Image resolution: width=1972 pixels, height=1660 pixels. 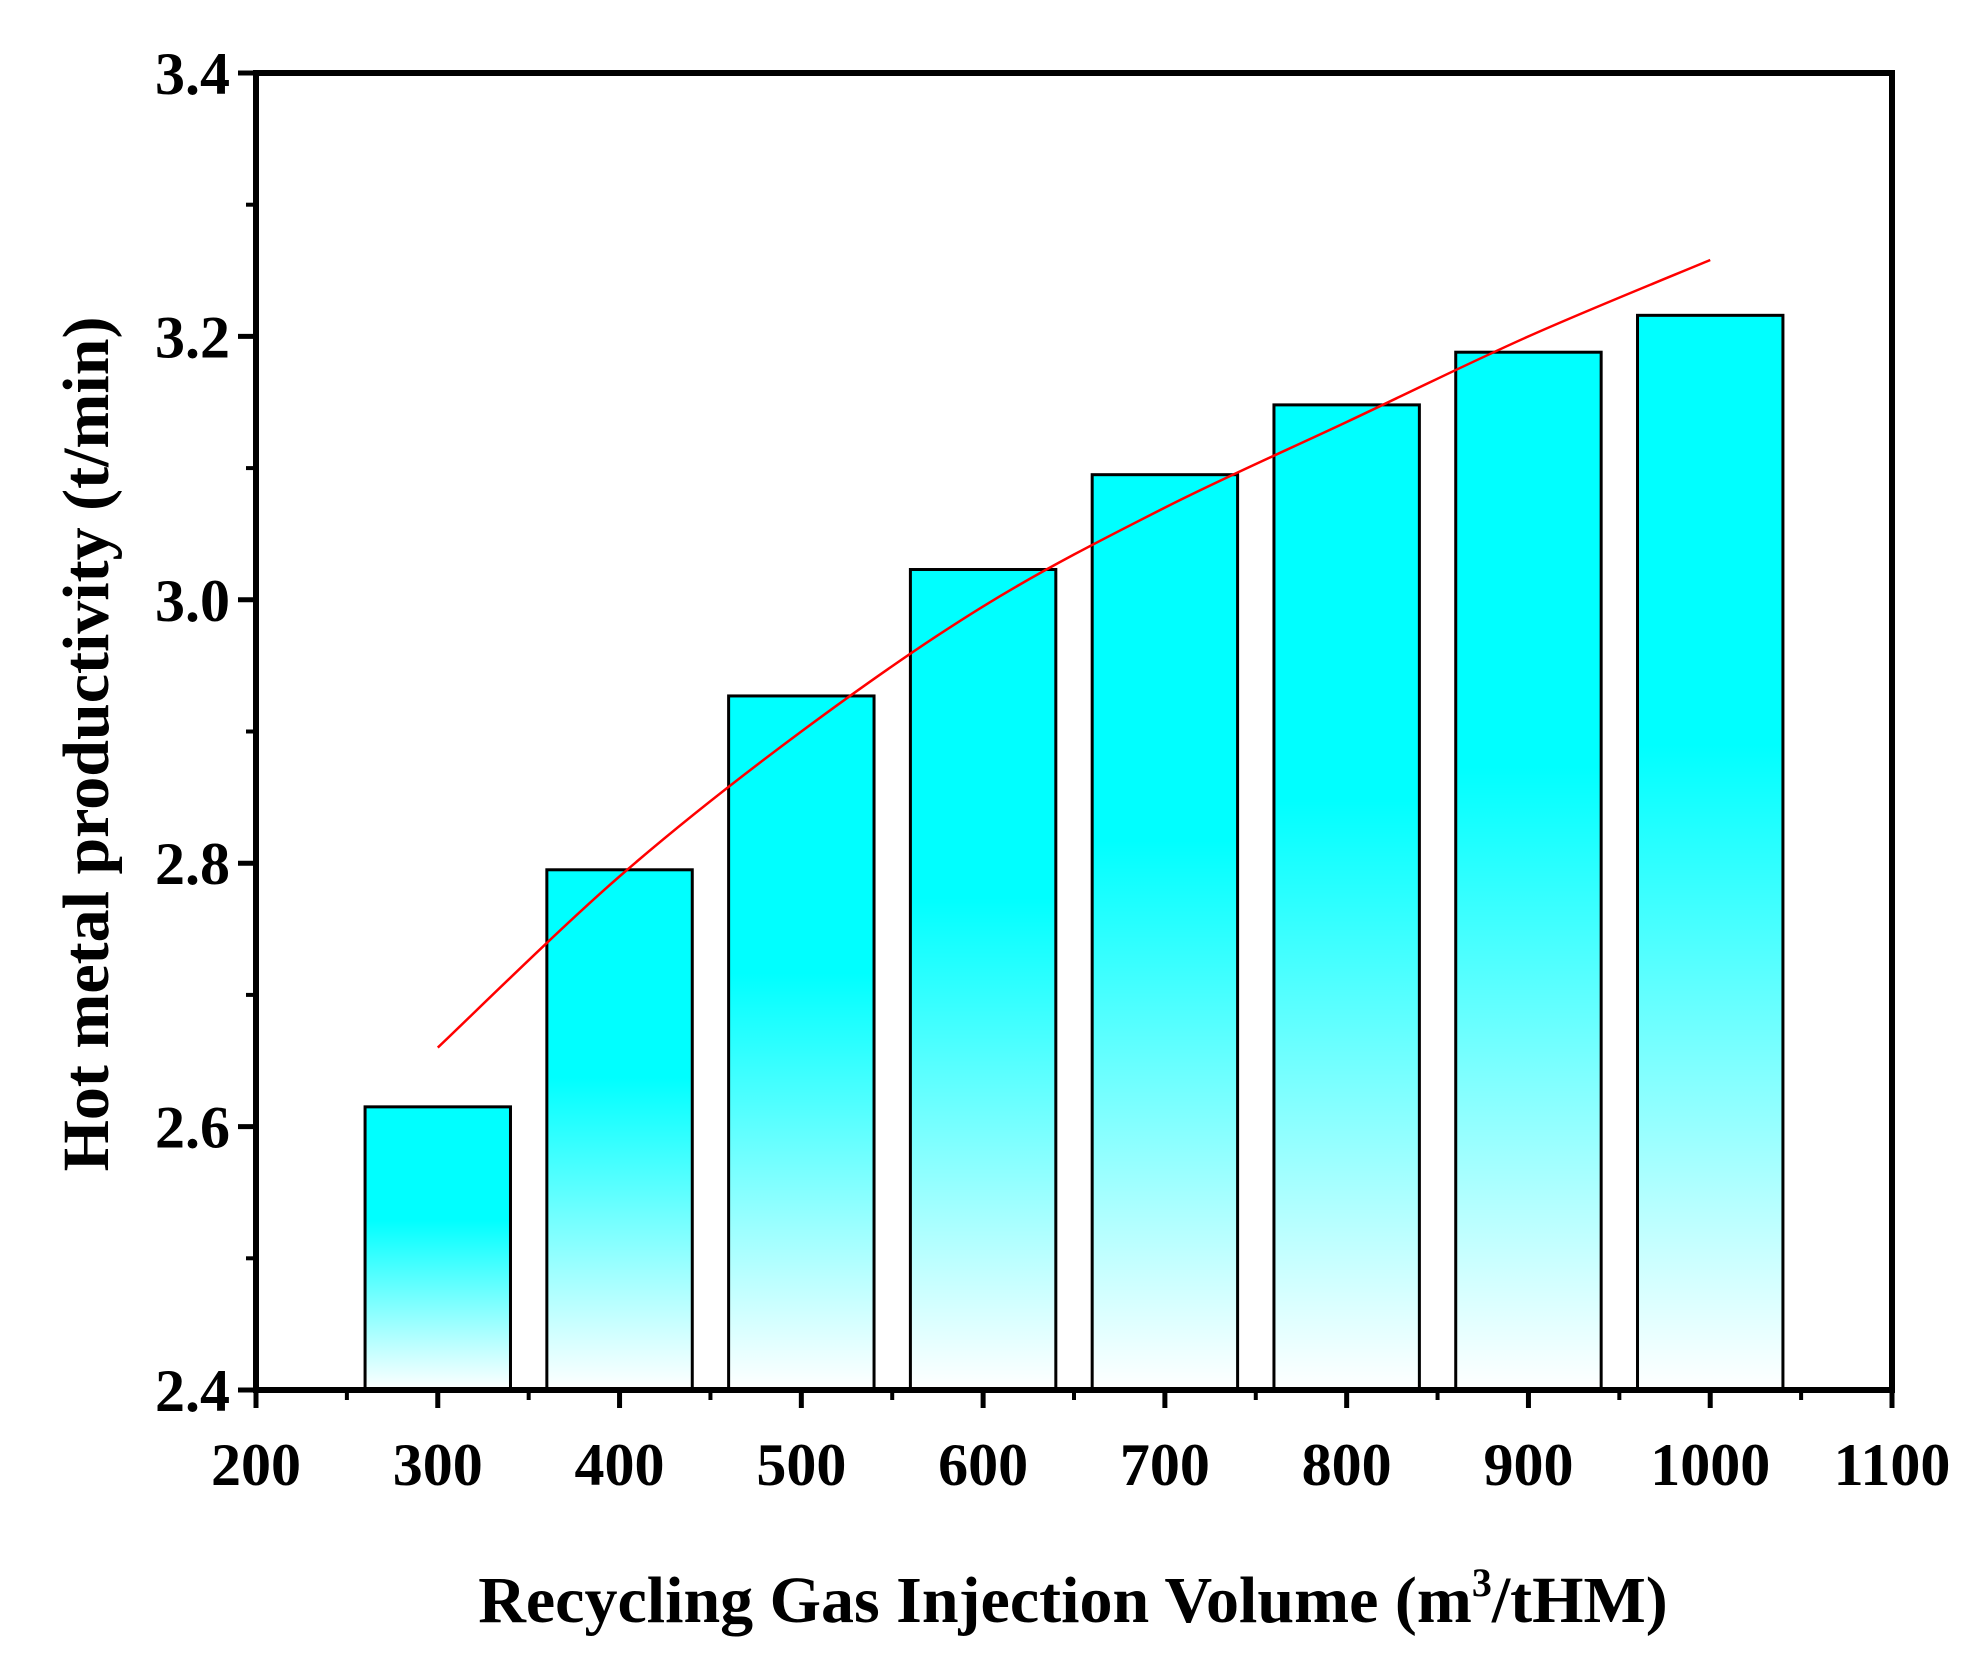 I want to click on x-axis-title-suffix: /tHM), so click(x=1579, y=1600).